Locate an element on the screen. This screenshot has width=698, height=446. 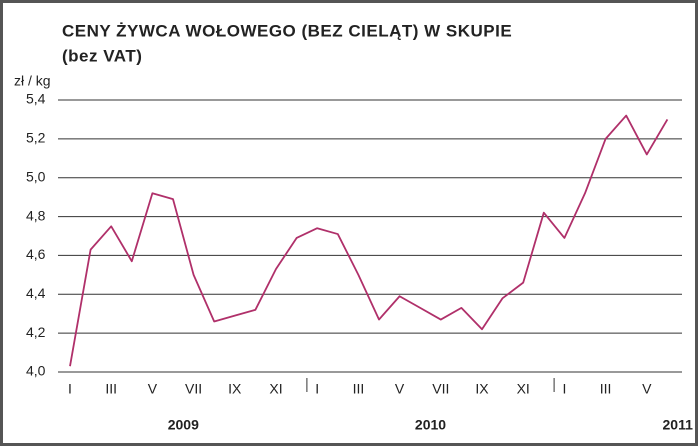
y-tick-label: 4,4 is located at coordinates (36, 293).